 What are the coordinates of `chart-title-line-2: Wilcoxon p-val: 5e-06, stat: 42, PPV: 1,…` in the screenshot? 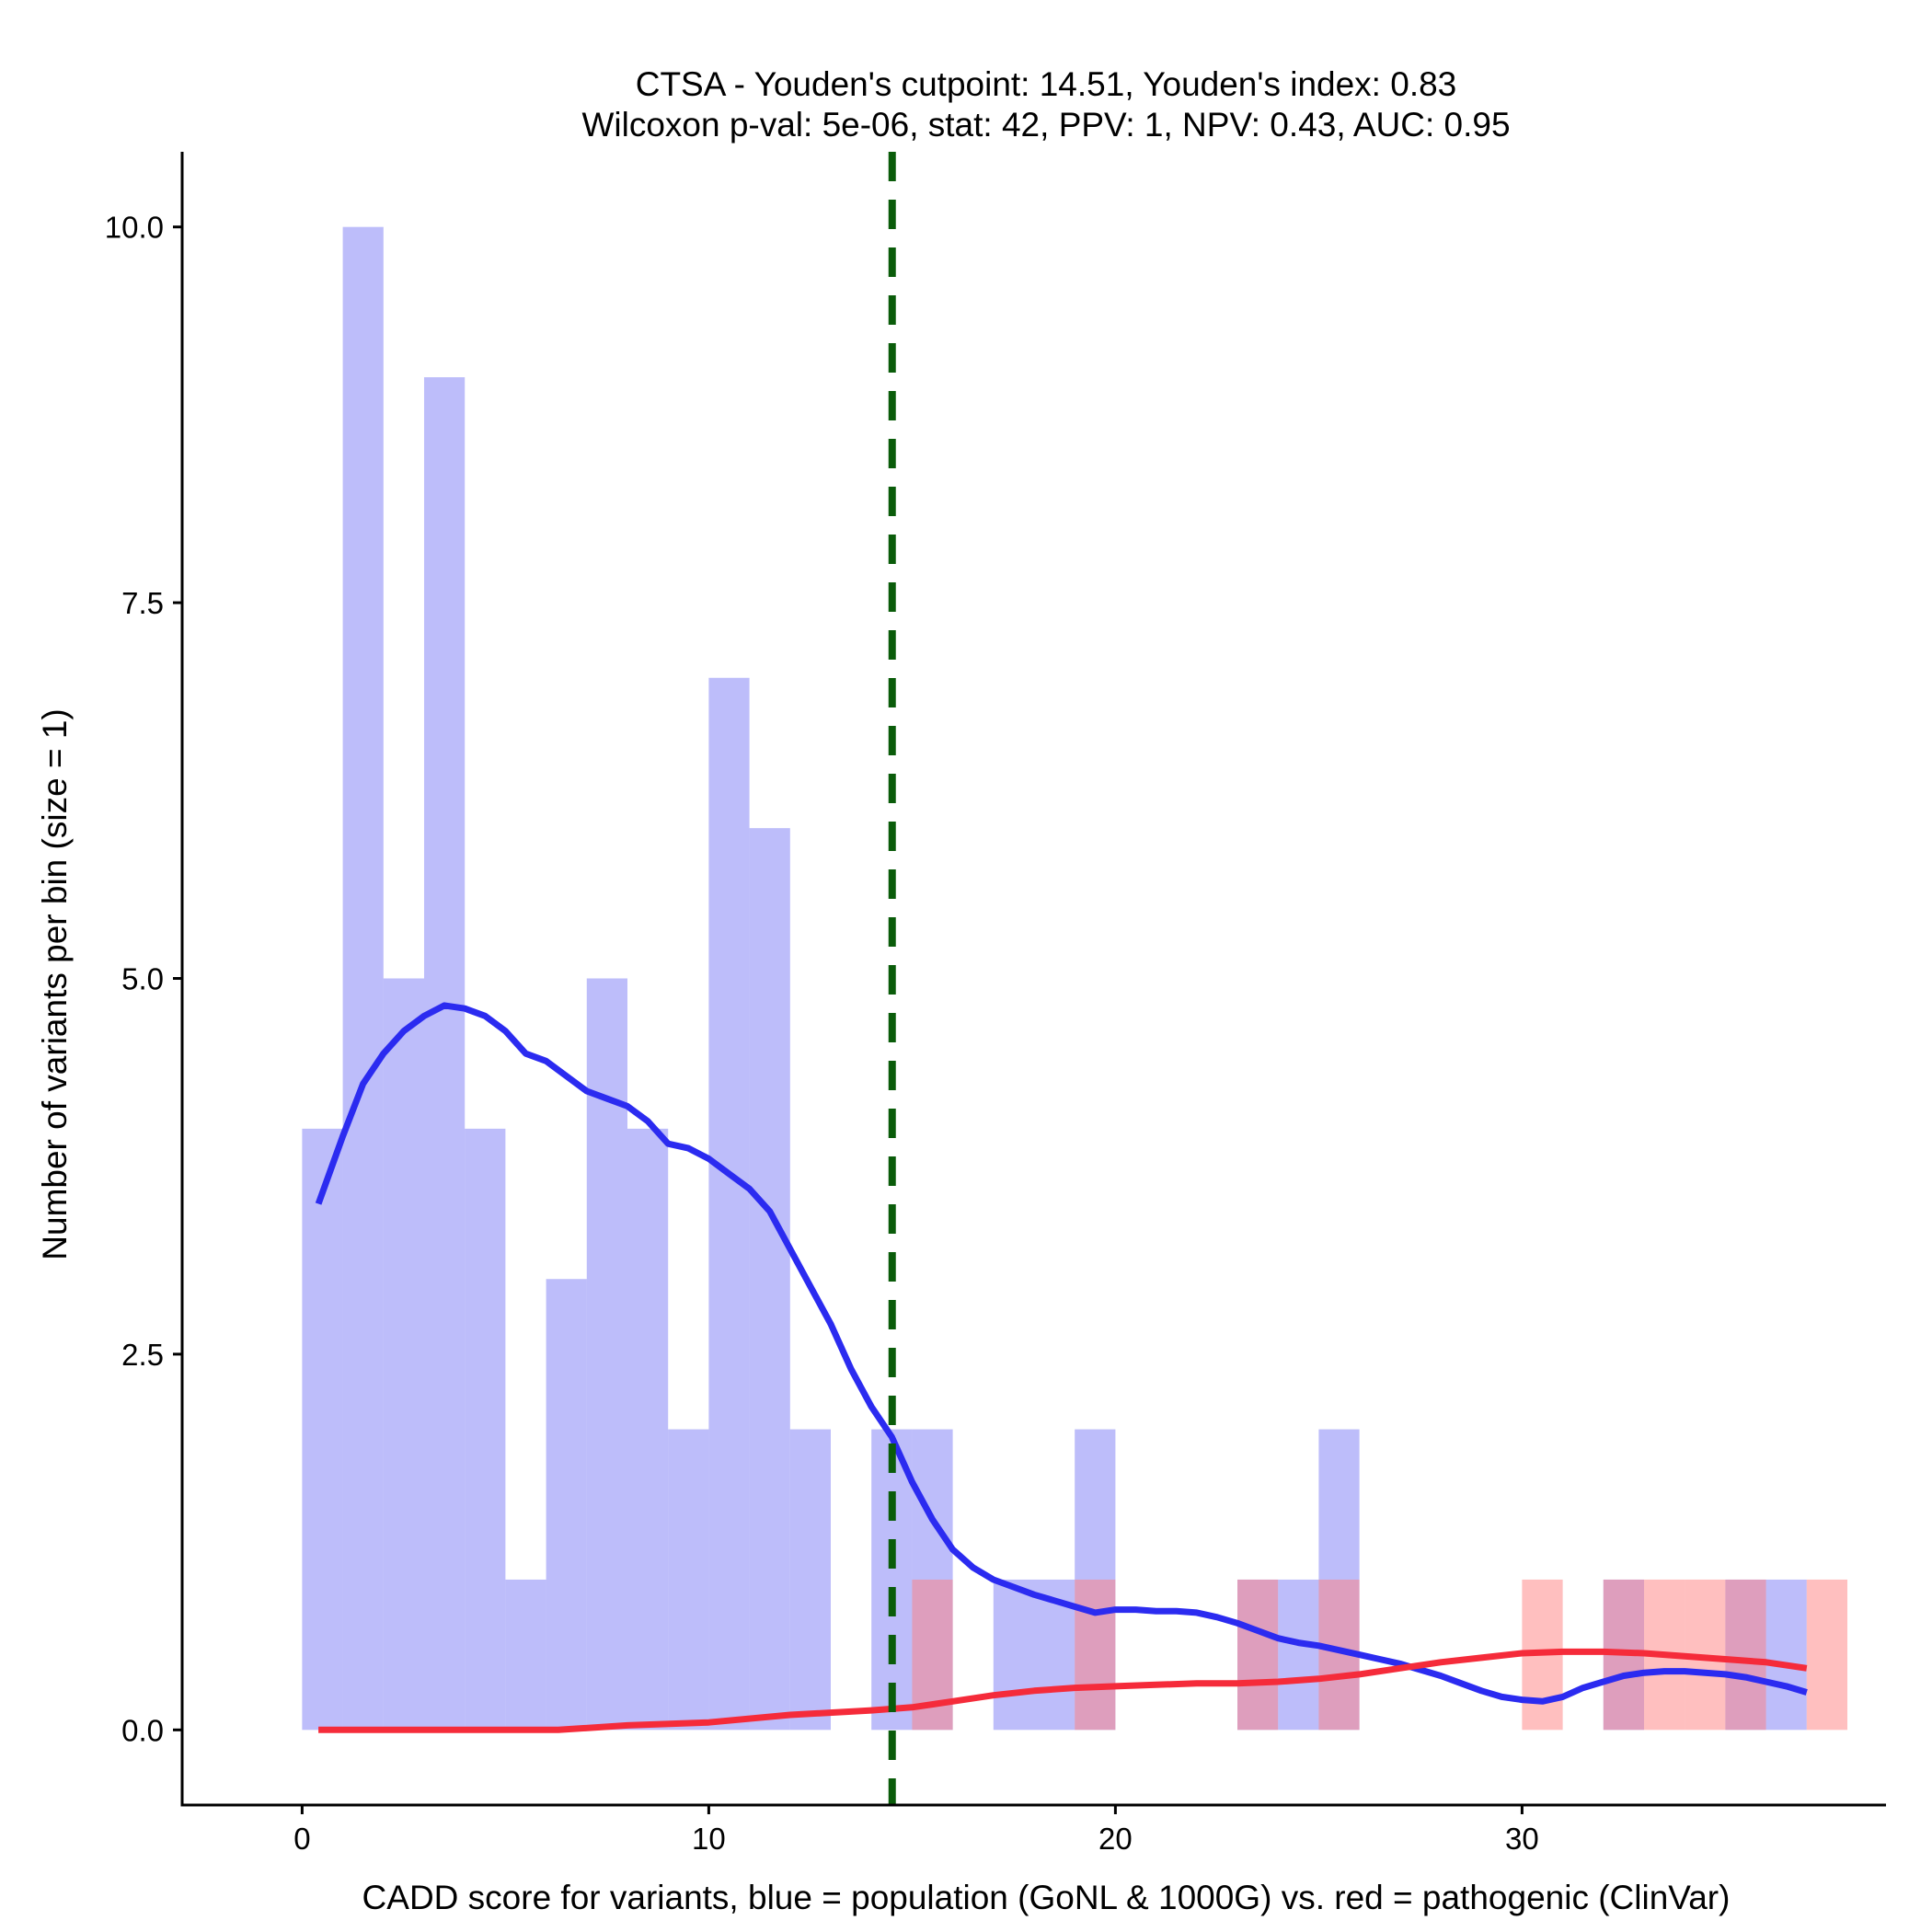 It's located at (1045, 125).